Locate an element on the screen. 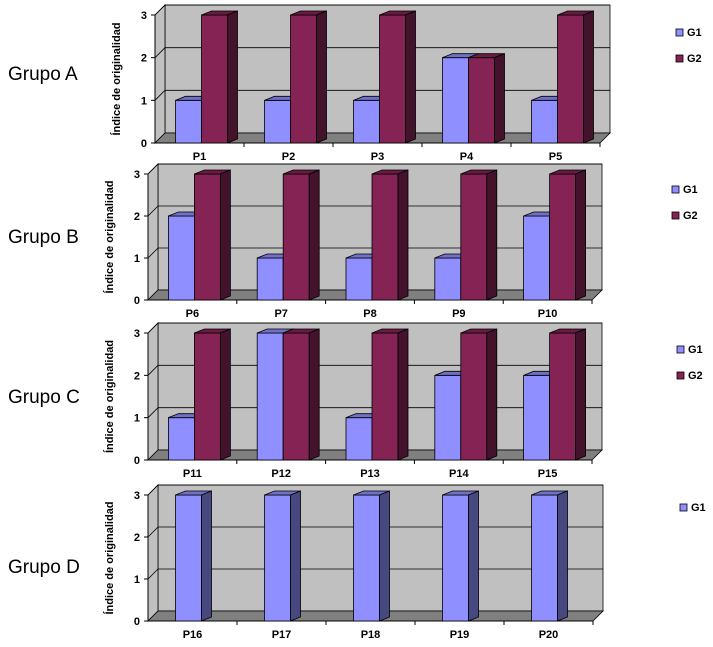 The width and height of the screenshot is (713, 647). x-tick-label: P14 is located at coordinates (459, 474).